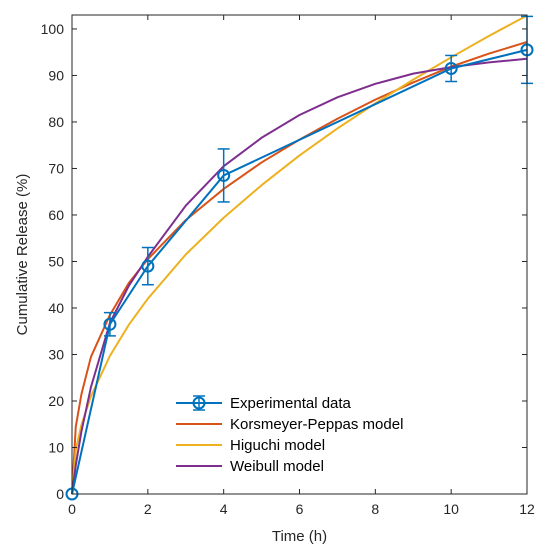 This screenshot has height=550, width=544. What do you see at coordinates (375, 509) in the screenshot?
I see `x-tick-label: 8` at bounding box center [375, 509].